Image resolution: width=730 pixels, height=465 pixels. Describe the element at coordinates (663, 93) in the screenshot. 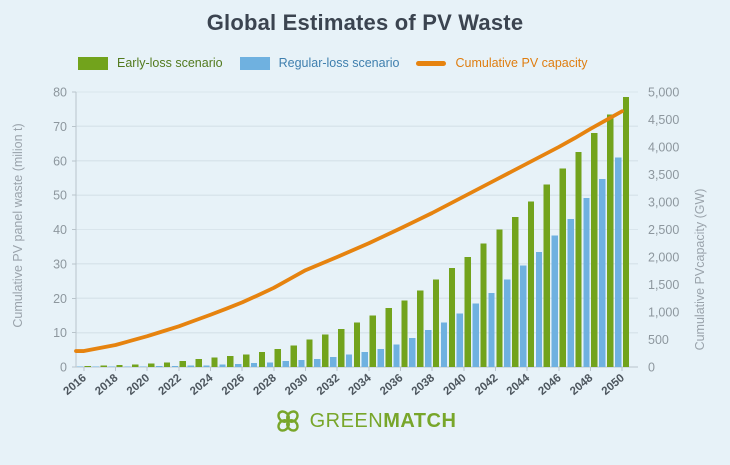

I see `right-axis-tick-label: 5,000` at that location.